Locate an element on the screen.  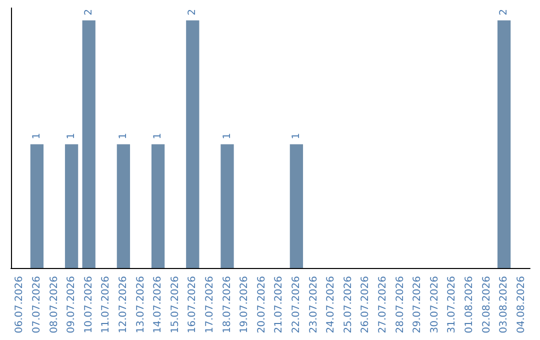
x-tick-label: 01.08.2026 is located at coordinates (469, 305).